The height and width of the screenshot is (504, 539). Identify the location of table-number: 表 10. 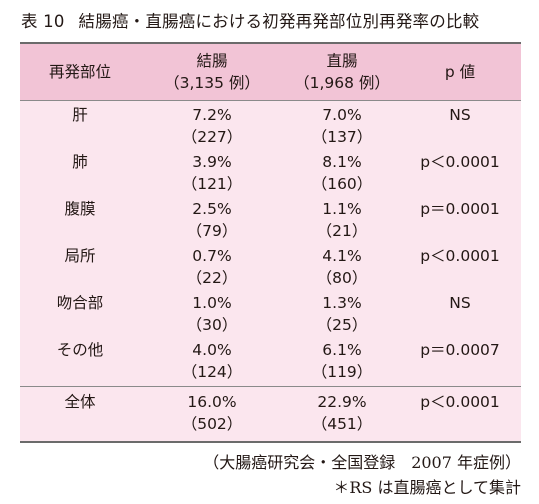
(43, 21).